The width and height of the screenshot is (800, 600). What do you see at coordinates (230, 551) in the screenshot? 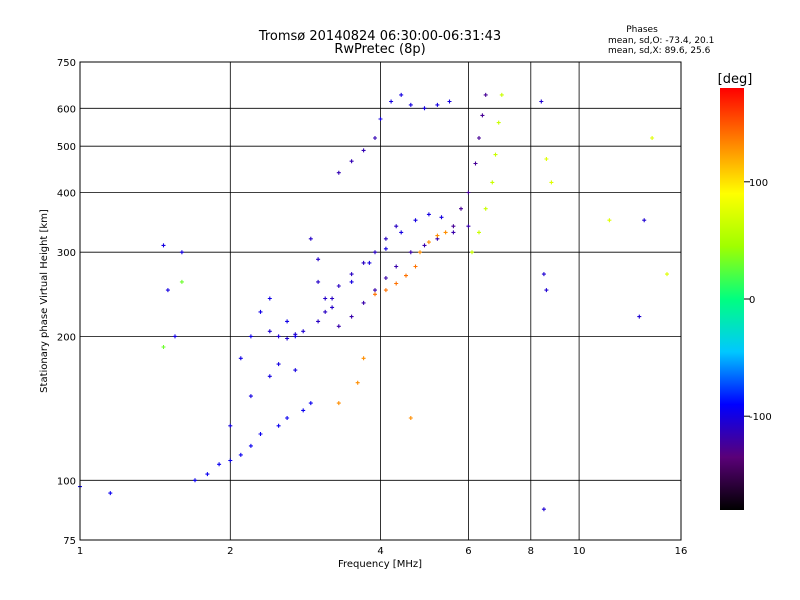
I see `x-tick-label: 2` at bounding box center [230, 551].